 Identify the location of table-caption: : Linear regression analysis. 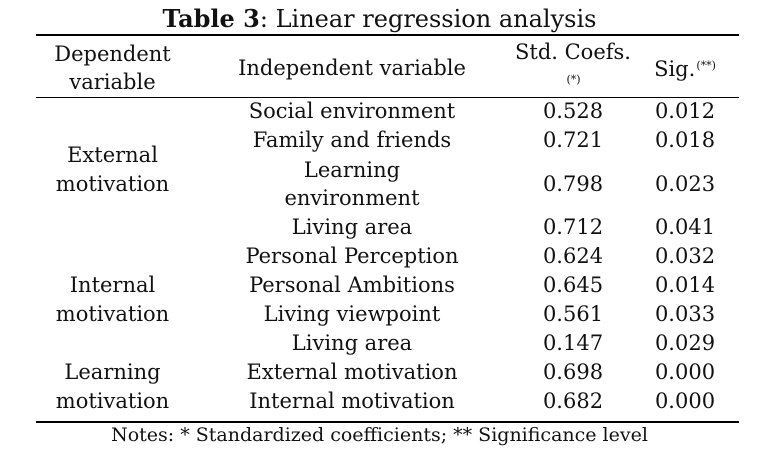
(428, 19).